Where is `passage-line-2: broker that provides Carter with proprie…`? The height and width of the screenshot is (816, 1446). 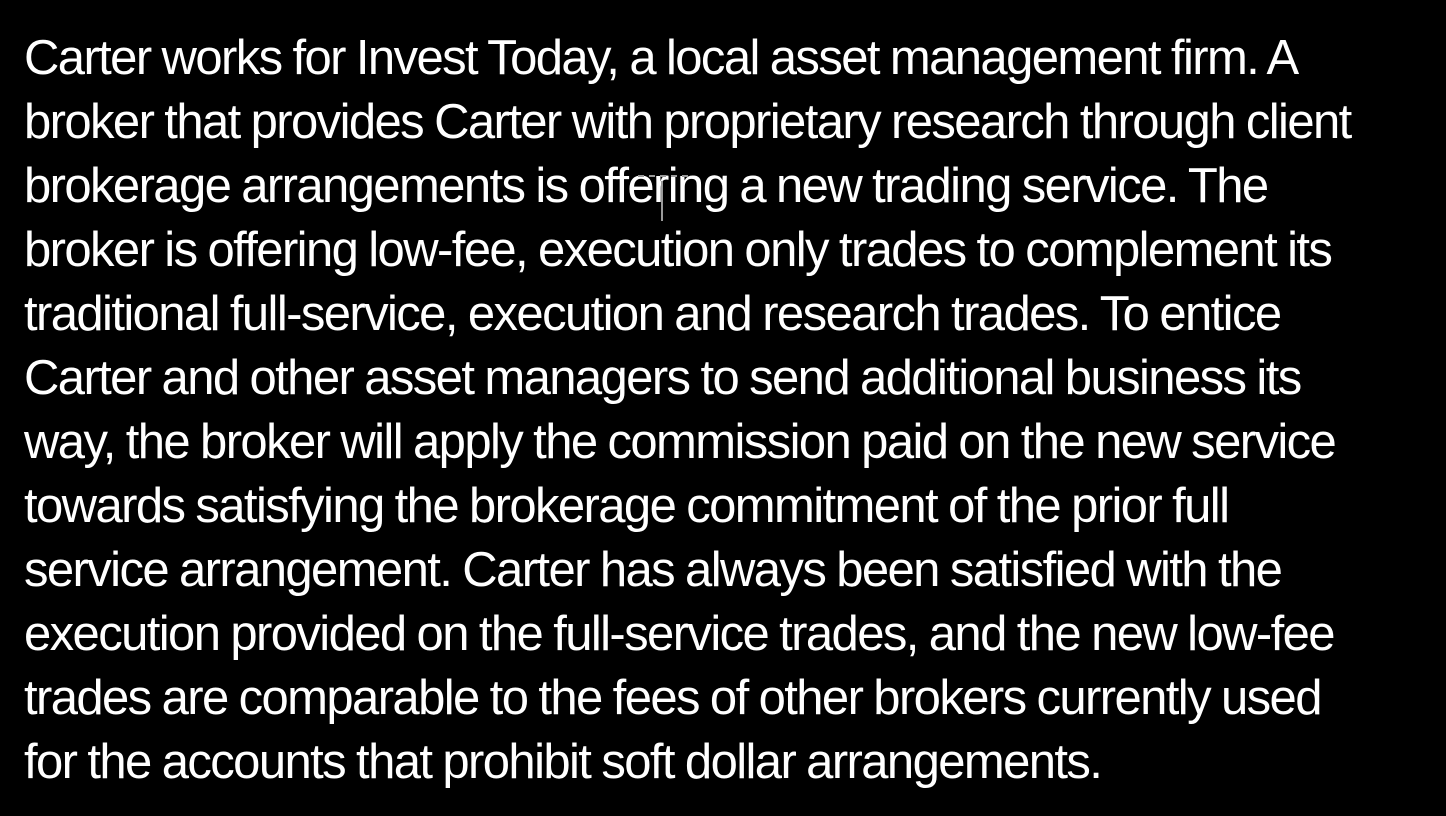
passage-line-2: broker that provides Carter with proprie… is located at coordinates (688, 122).